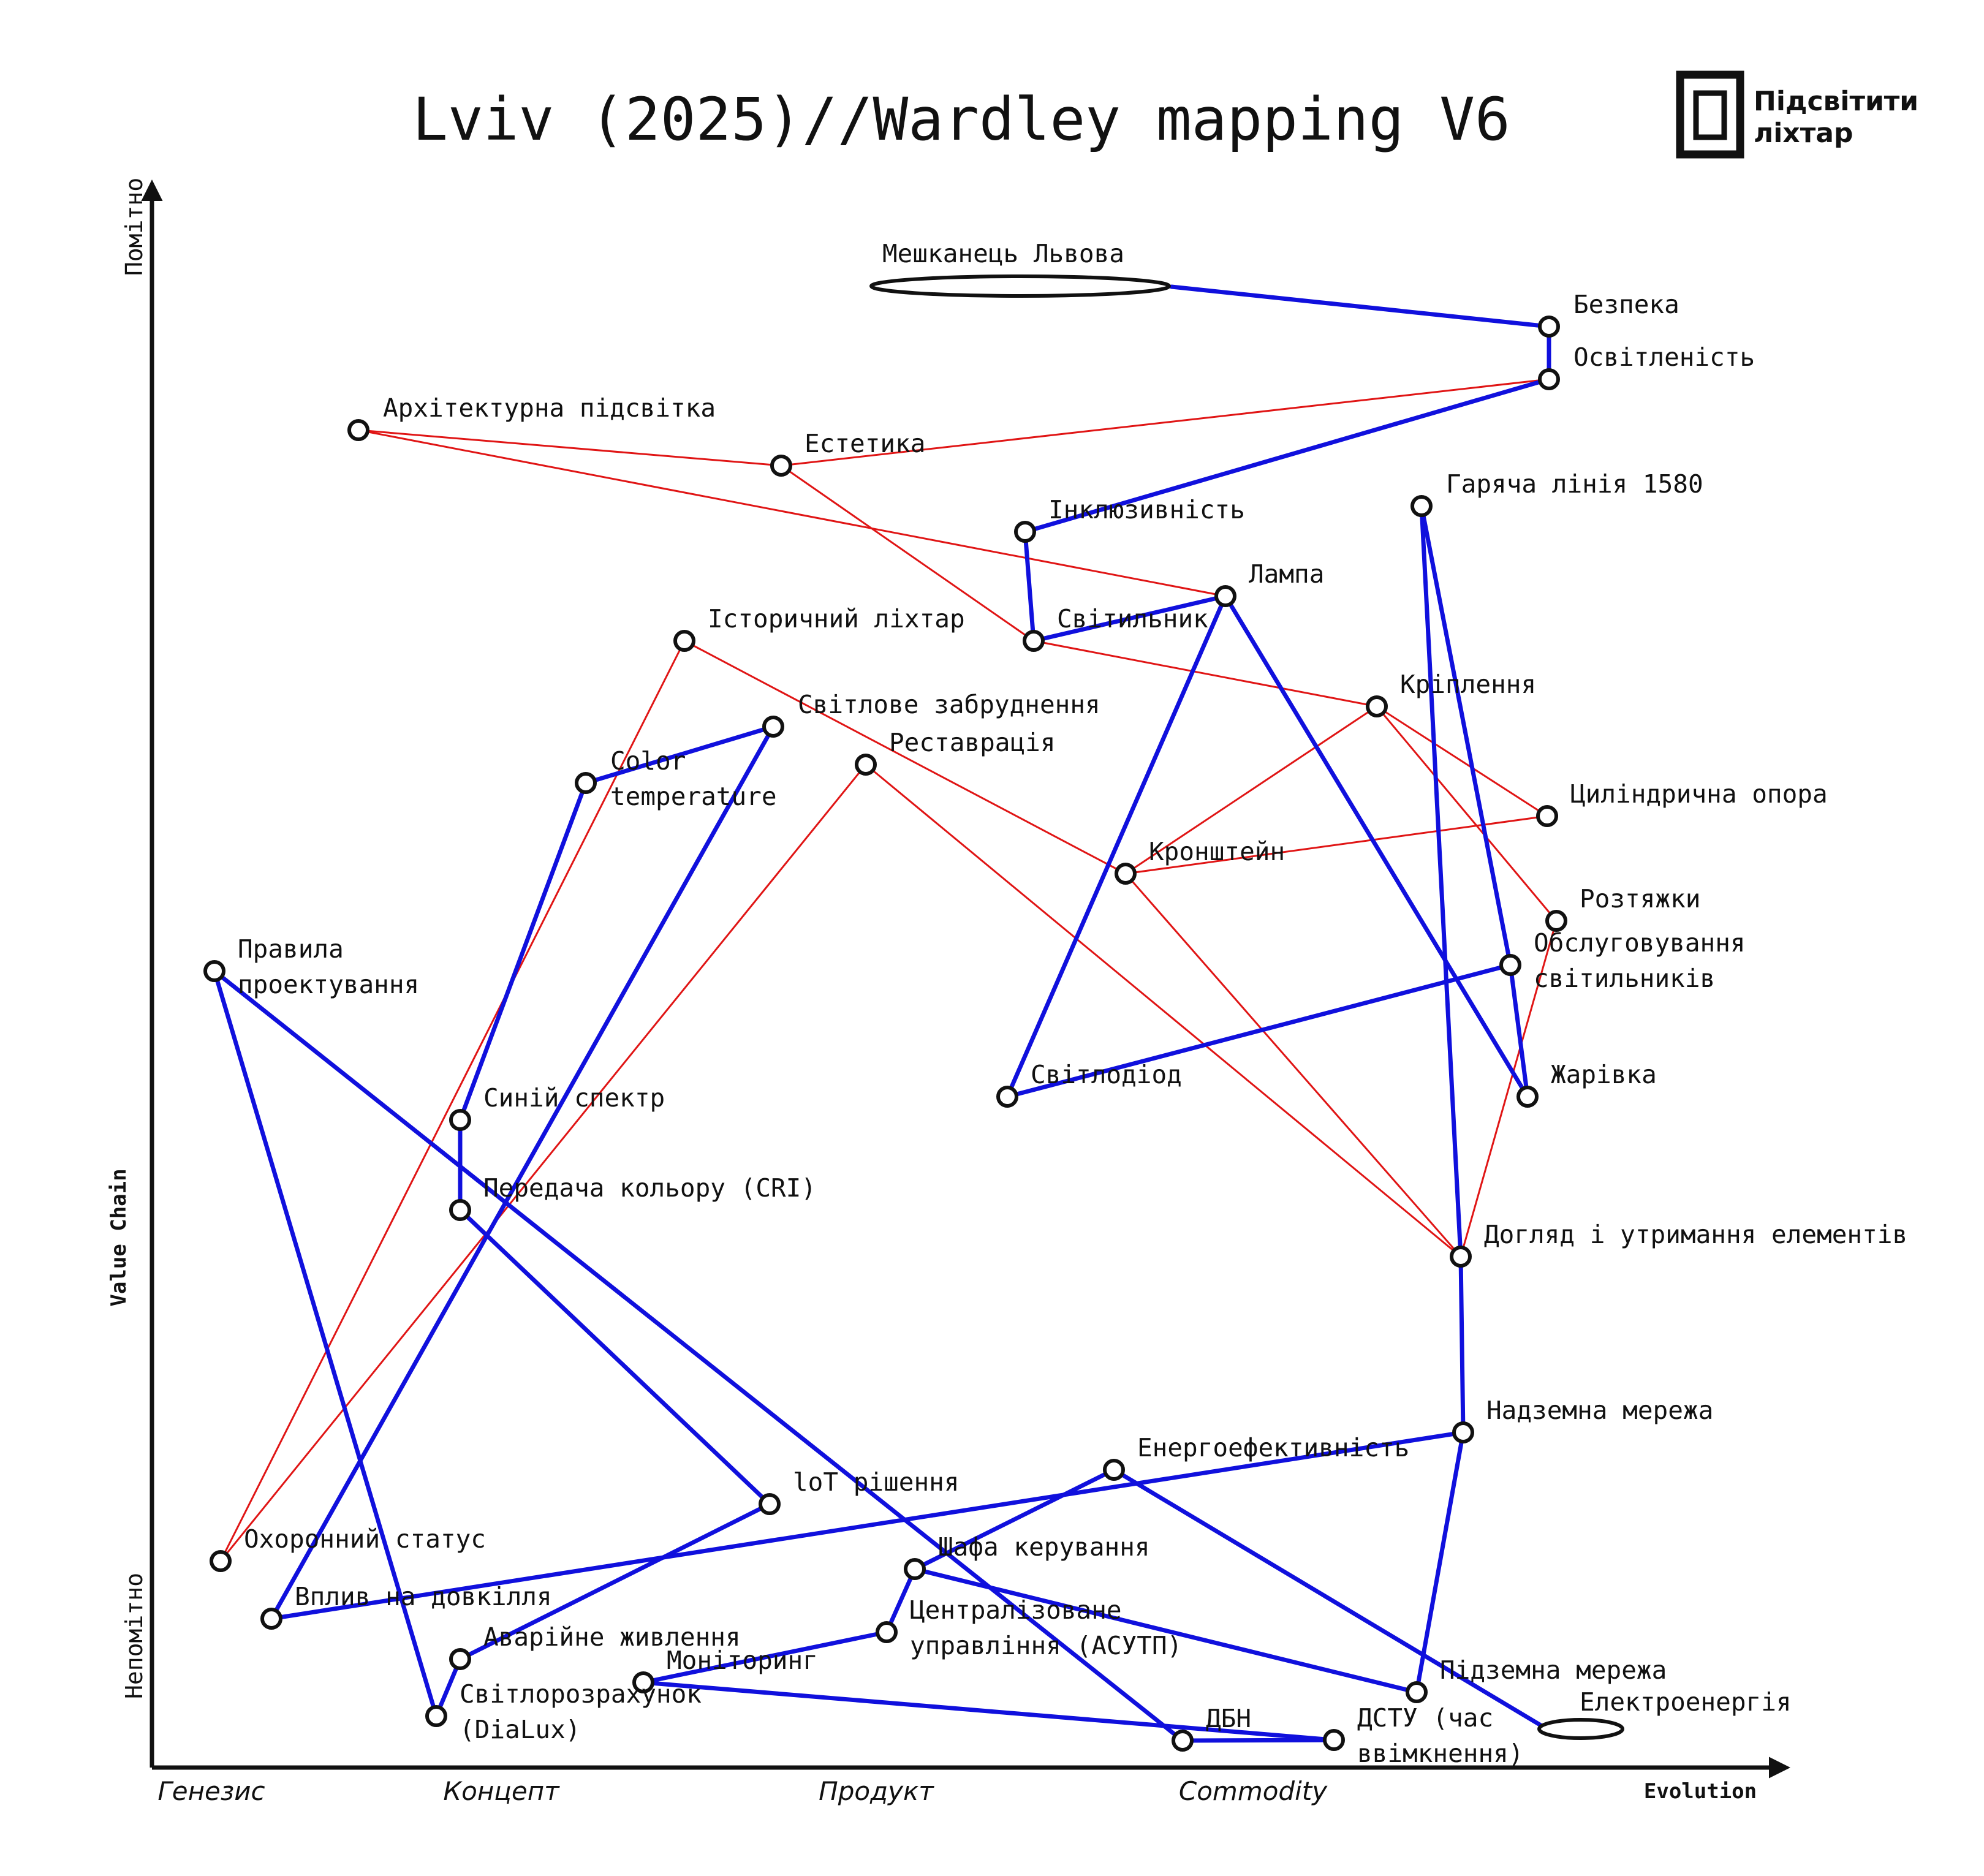  What do you see at coordinates (543, 1163) in the screenshot?
I see `relation-link-restav-okhor` at bounding box center [543, 1163].